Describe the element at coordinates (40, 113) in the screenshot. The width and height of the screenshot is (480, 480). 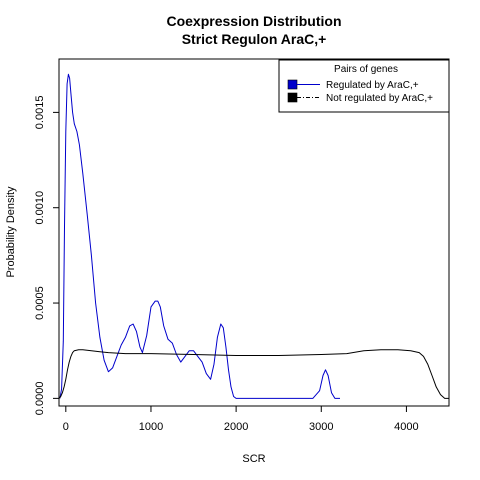
I see `y-tick-label: 0.0015` at that location.